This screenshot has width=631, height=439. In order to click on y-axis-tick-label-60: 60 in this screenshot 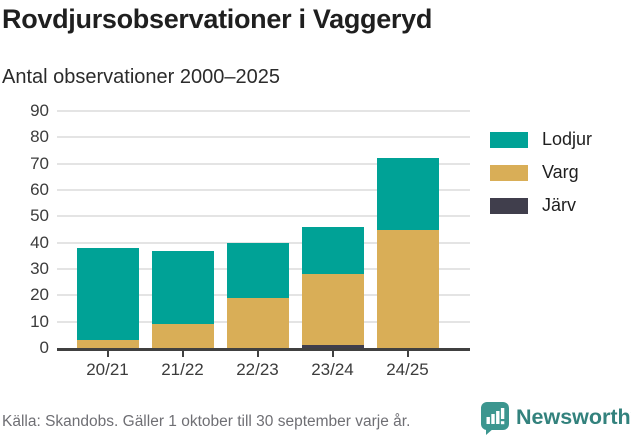, I will do `click(39, 189)`.